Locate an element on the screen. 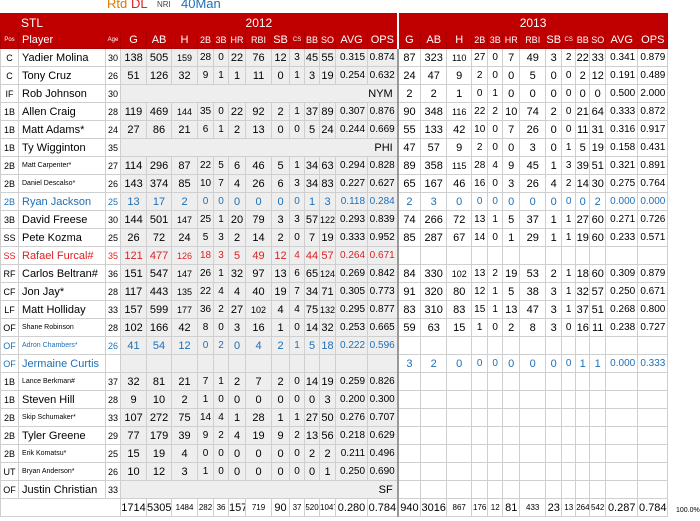 The width and height of the screenshot is (700, 521). stat-g-2013: 91 is located at coordinates (409, 291).